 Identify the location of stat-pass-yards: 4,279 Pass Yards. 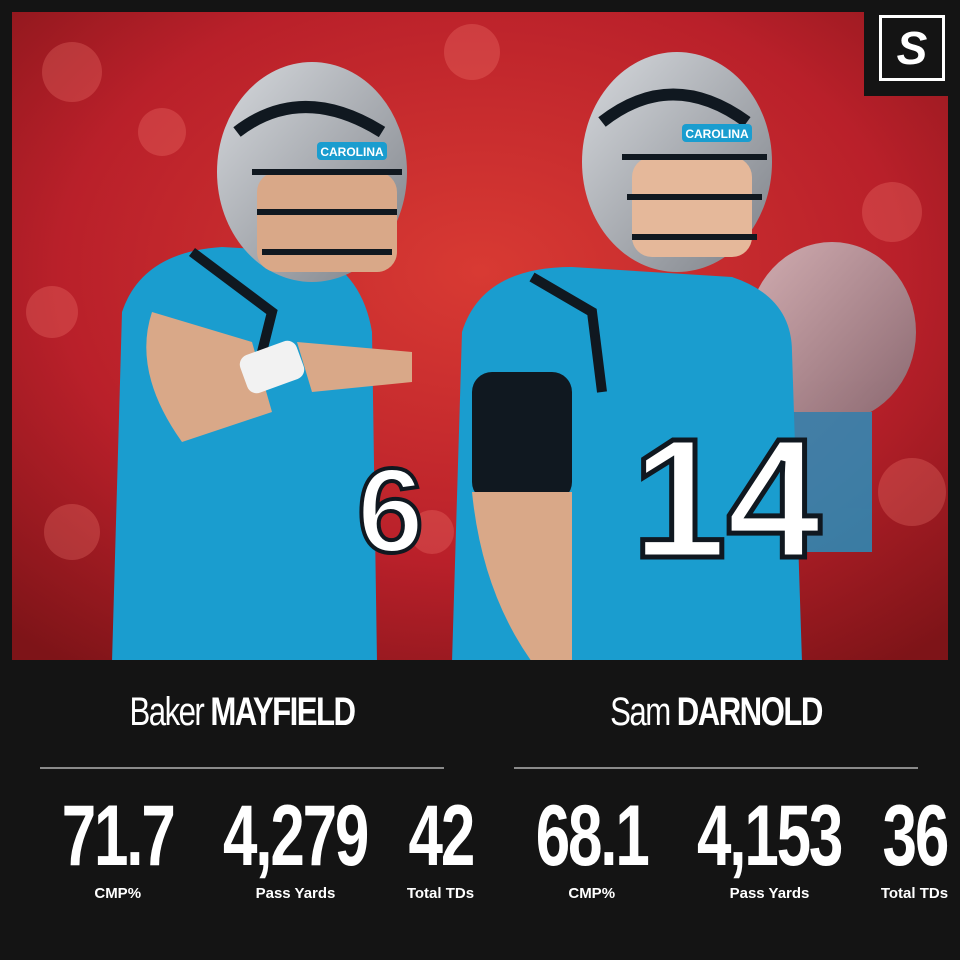
(295, 846).